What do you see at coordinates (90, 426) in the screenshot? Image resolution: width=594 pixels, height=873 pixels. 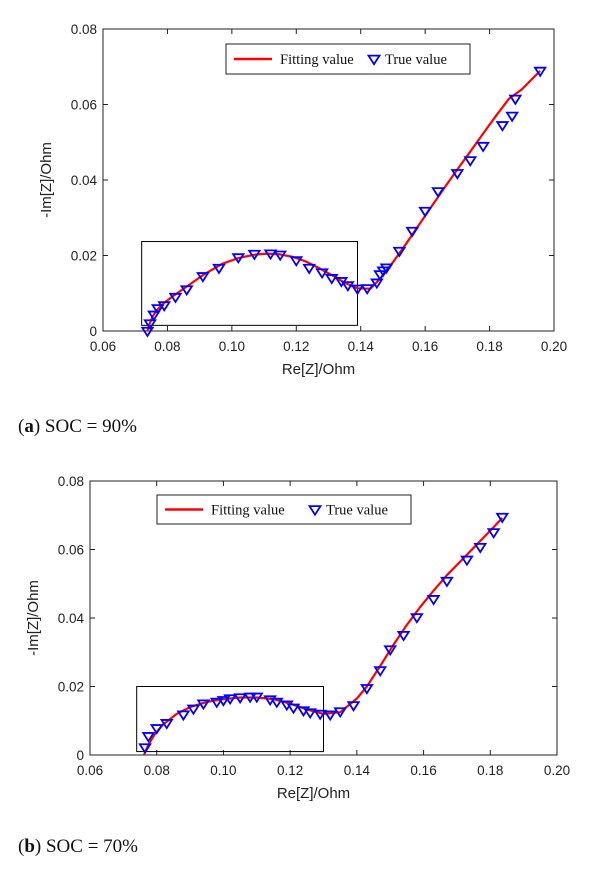 I see `caption-text: SOC = 90%` at bounding box center [90, 426].